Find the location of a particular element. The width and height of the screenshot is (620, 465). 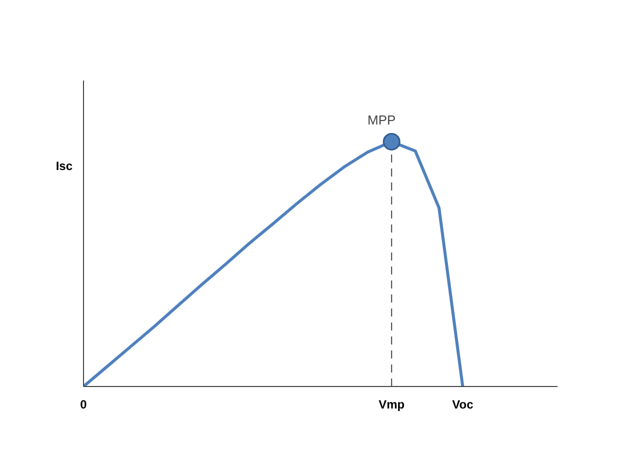

annotation: MPP is located at coordinates (382, 120).